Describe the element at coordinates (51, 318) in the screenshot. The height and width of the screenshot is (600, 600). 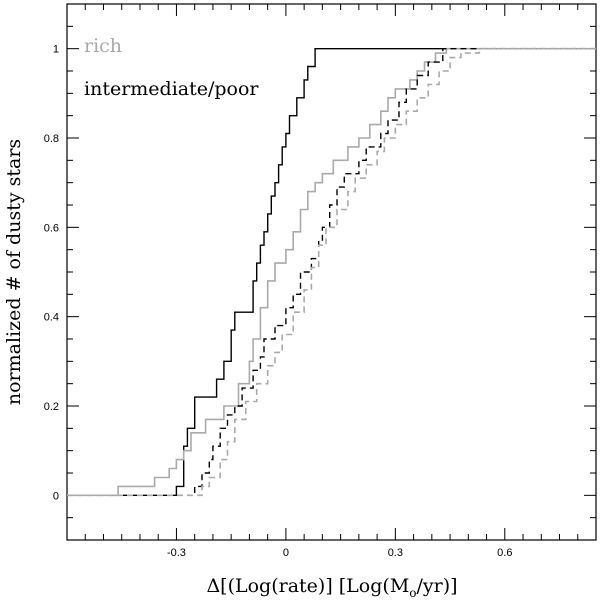
I see `y-tick-label: 0.4` at that location.